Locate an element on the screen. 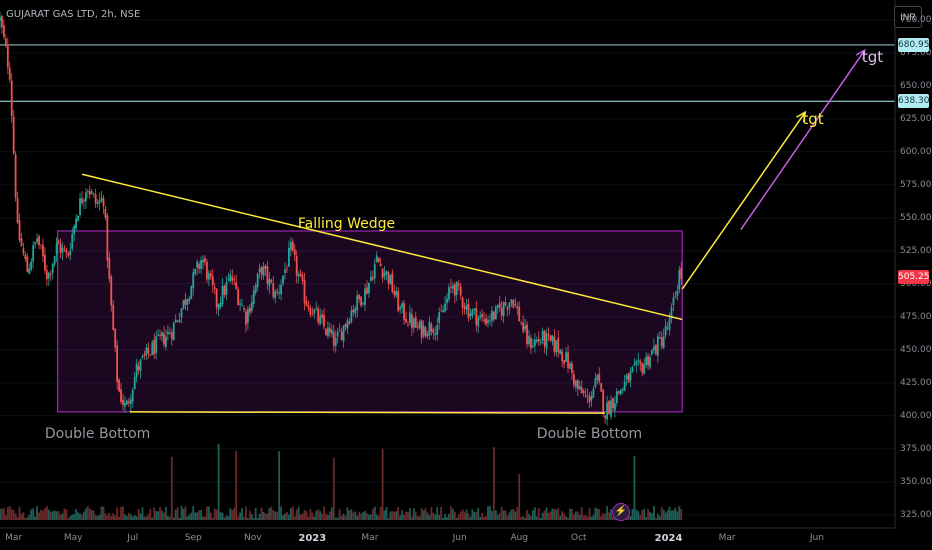 This screenshot has height=550, width=932. currency-button: INR is located at coordinates (908, 17).